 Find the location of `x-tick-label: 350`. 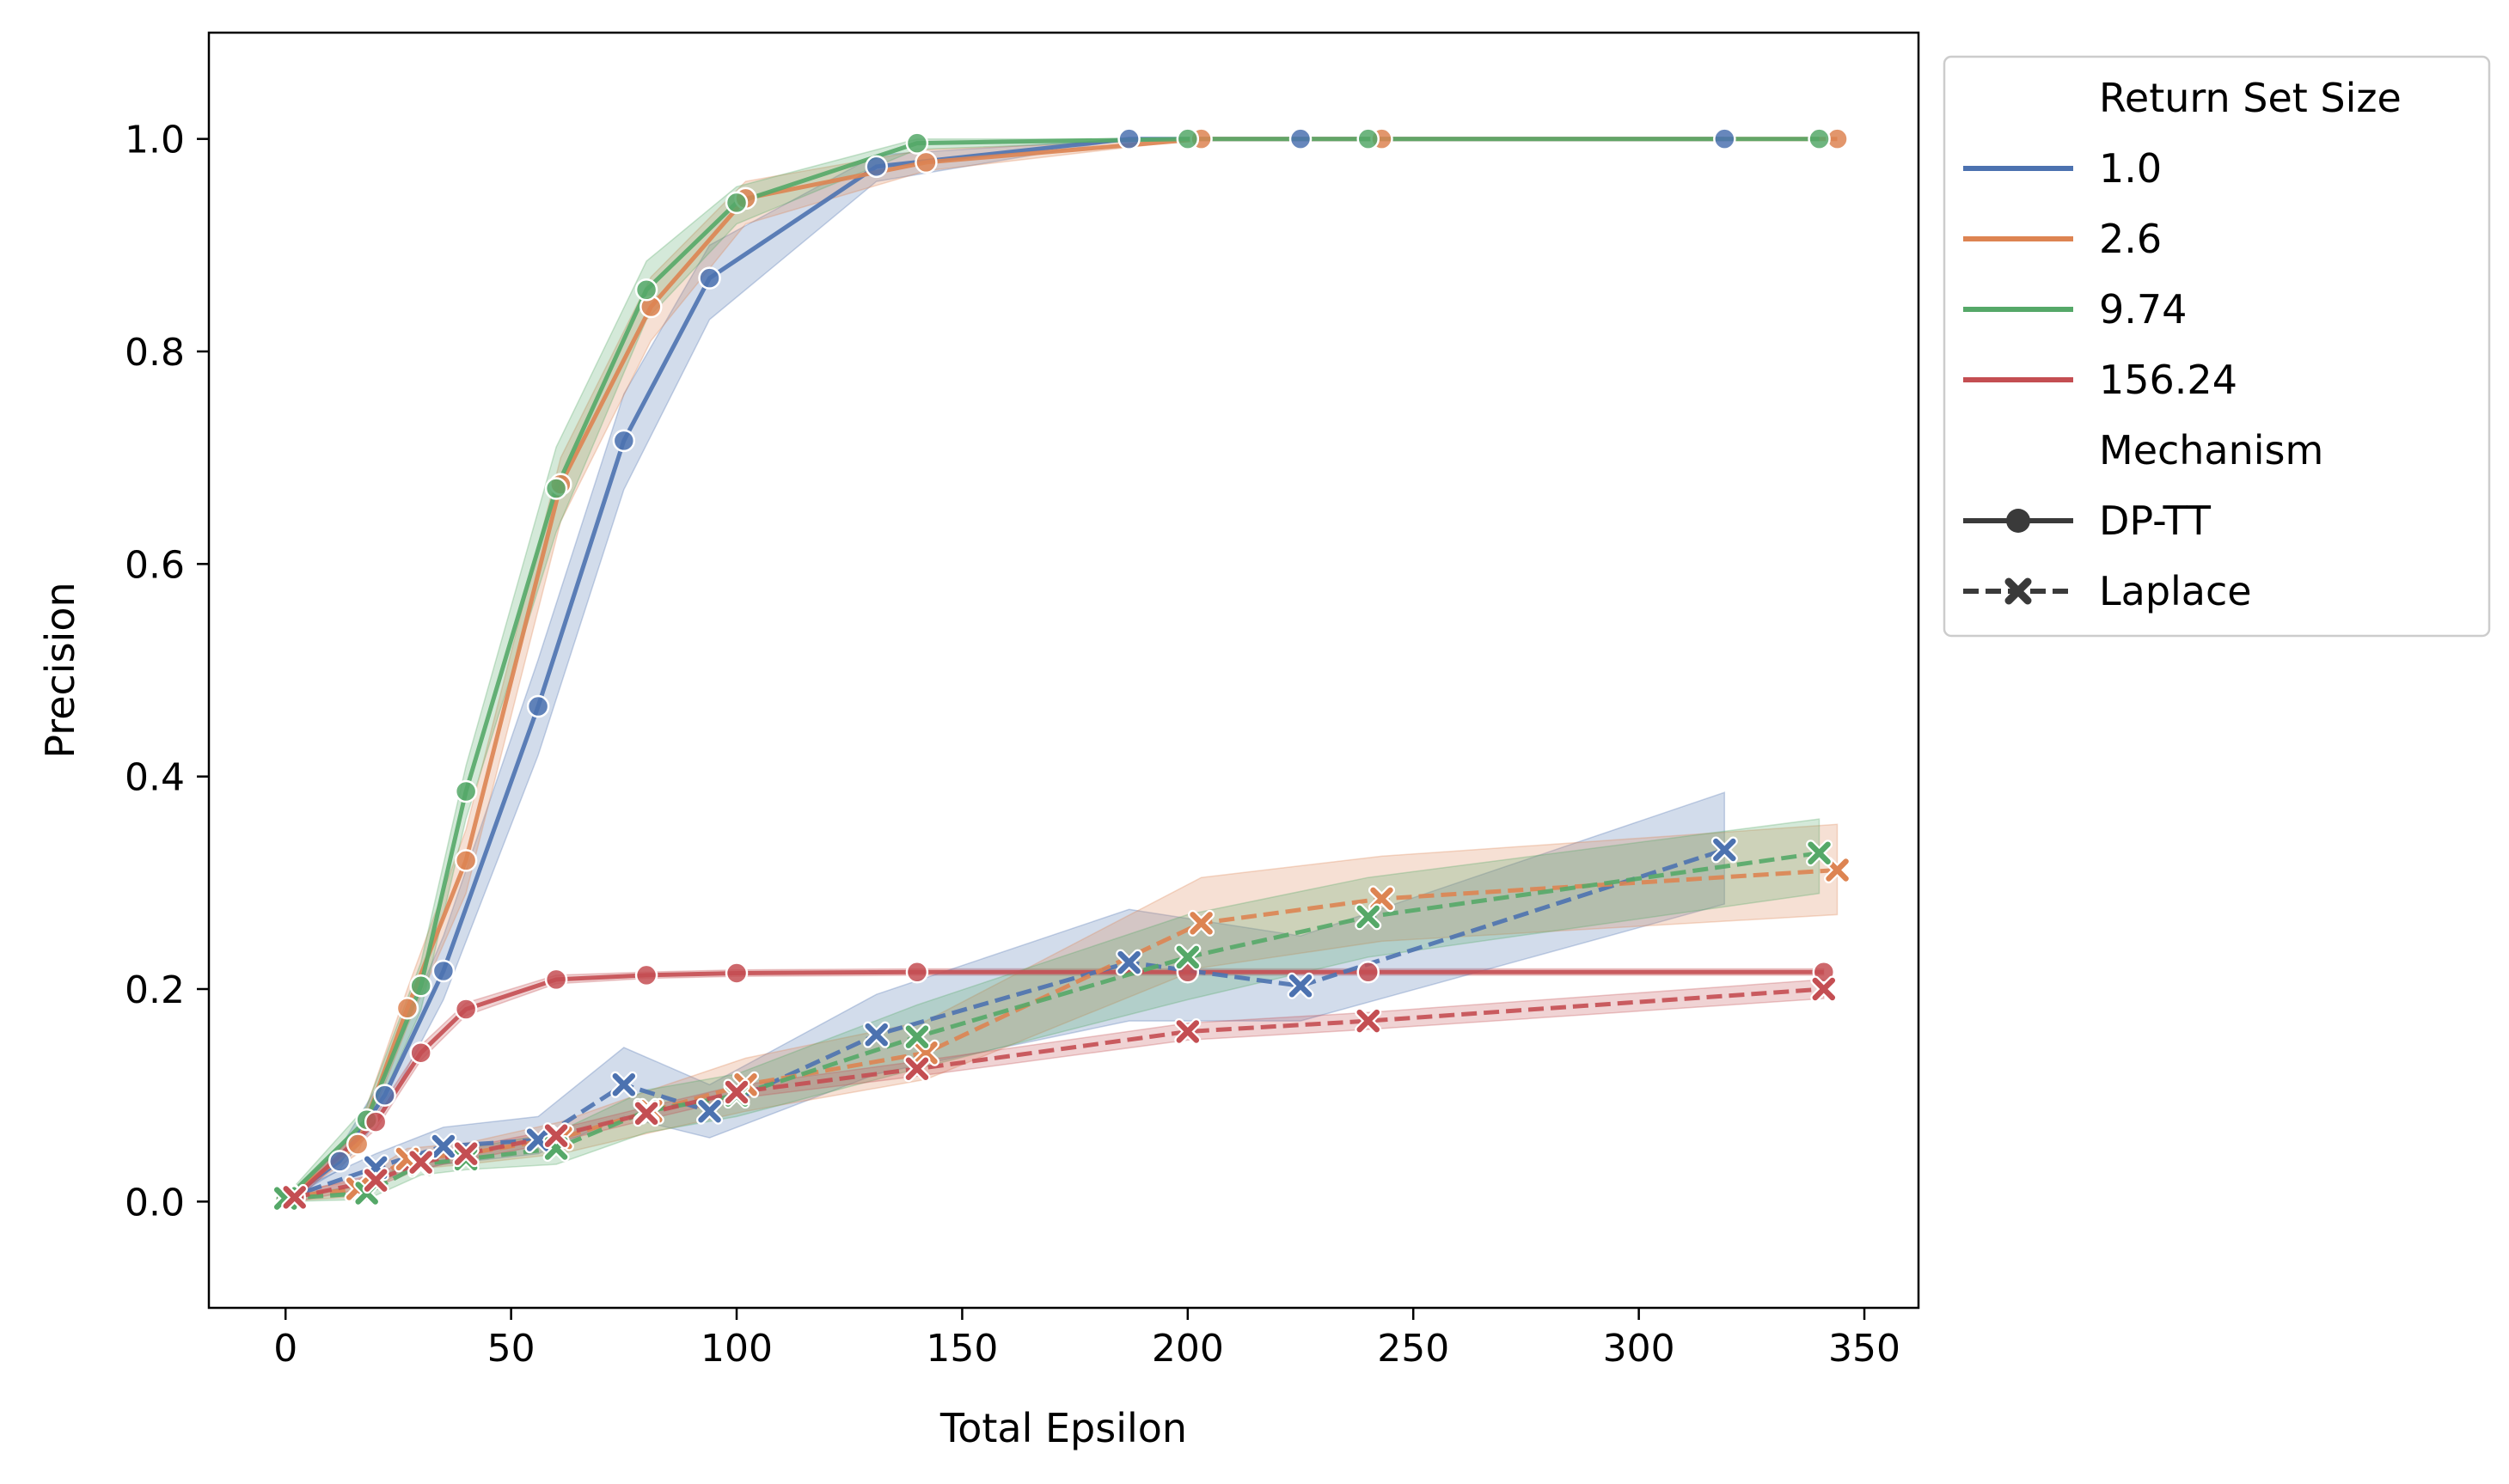

x-tick-label: 350 is located at coordinates (1864, 1349).